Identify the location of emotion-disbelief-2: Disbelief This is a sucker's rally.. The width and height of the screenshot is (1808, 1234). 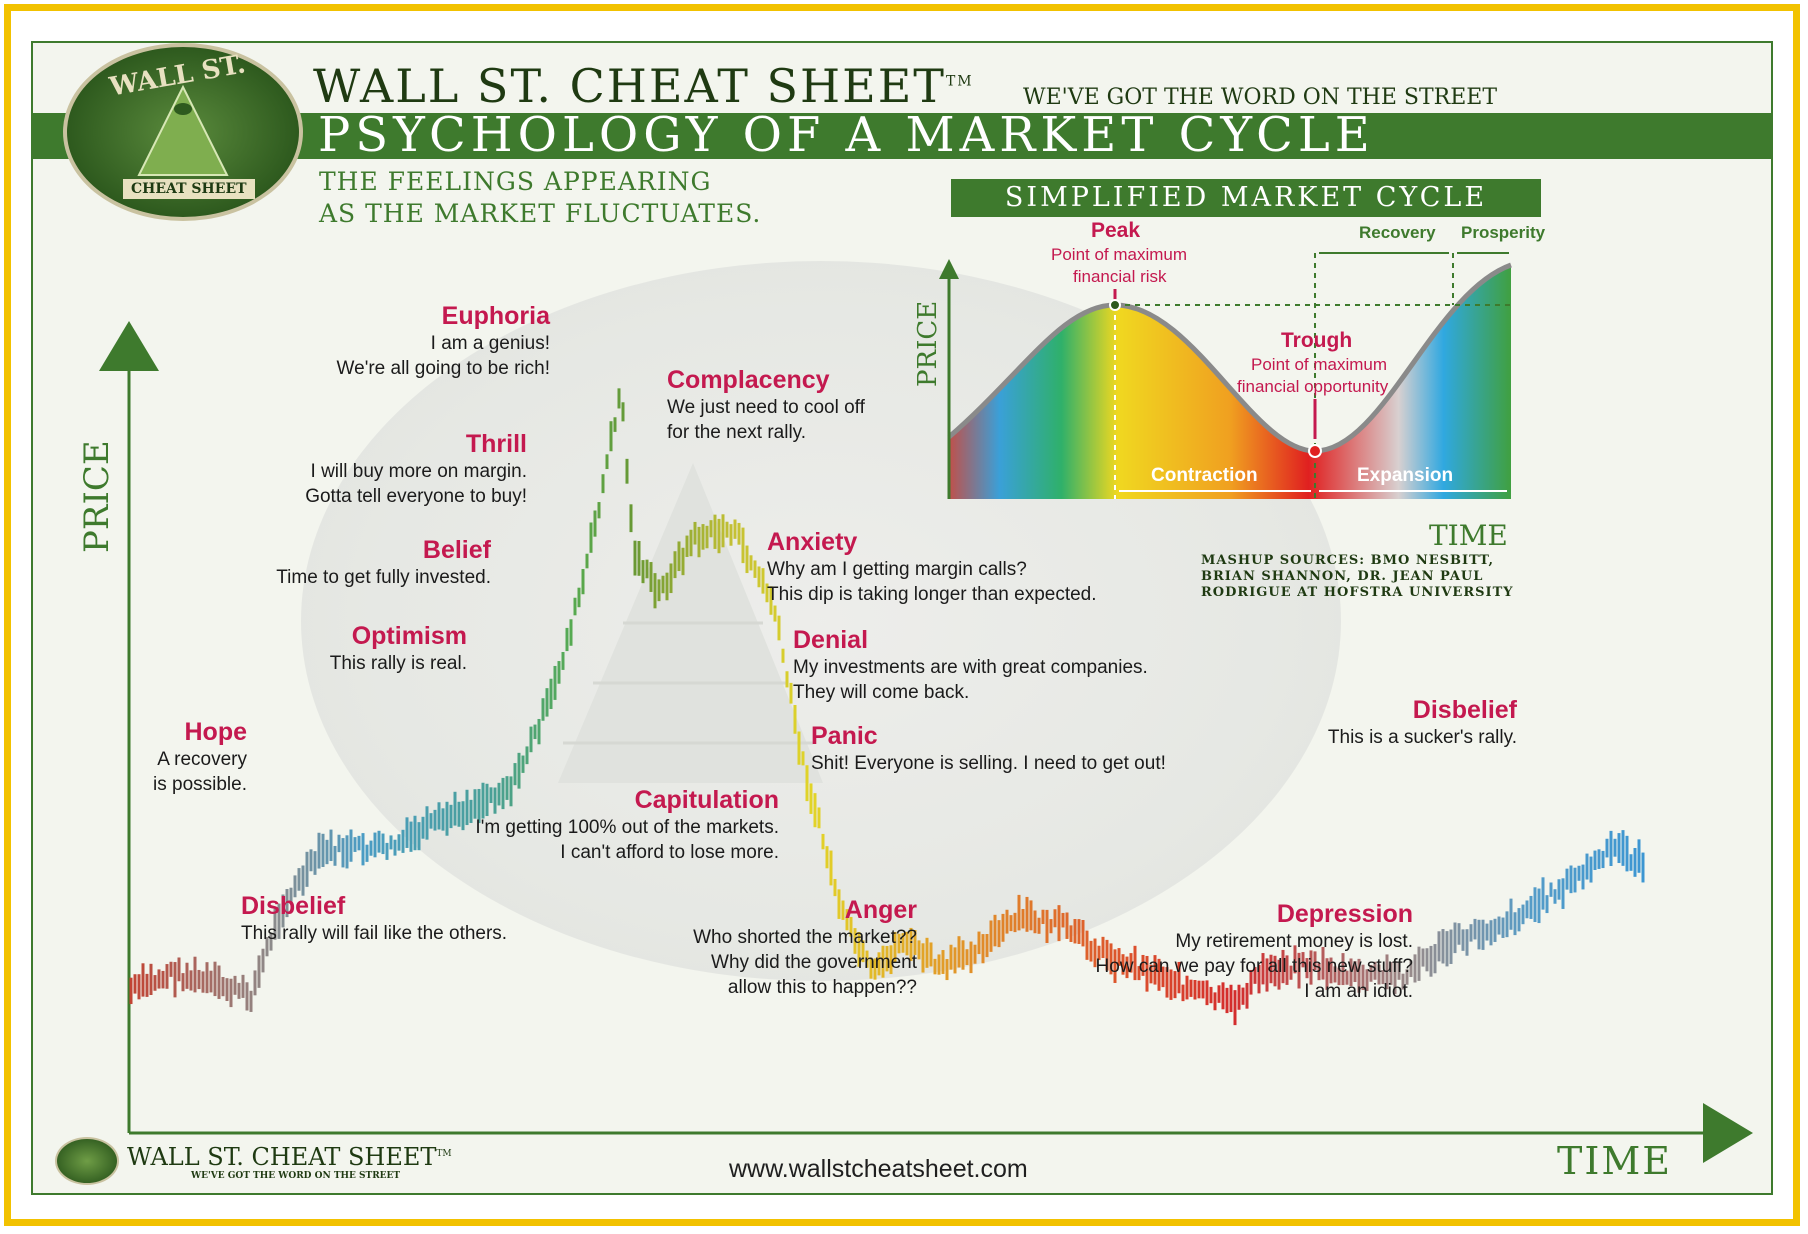
(1422, 722).